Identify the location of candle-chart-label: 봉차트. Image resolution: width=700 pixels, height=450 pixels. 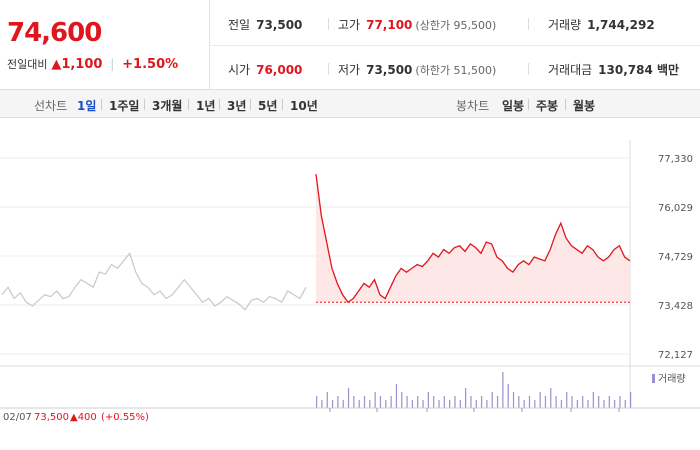
(473, 106).